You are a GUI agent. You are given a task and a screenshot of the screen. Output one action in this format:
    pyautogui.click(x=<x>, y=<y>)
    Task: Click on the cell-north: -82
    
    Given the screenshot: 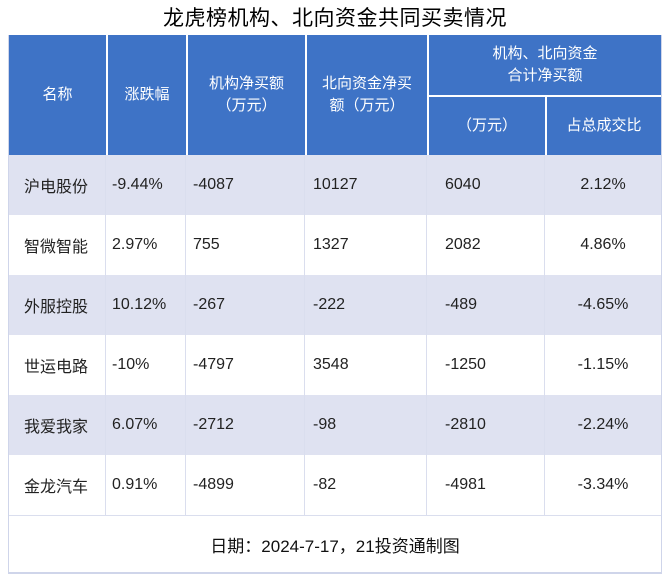 What is the action you would take?
    pyautogui.click(x=366, y=485)
    